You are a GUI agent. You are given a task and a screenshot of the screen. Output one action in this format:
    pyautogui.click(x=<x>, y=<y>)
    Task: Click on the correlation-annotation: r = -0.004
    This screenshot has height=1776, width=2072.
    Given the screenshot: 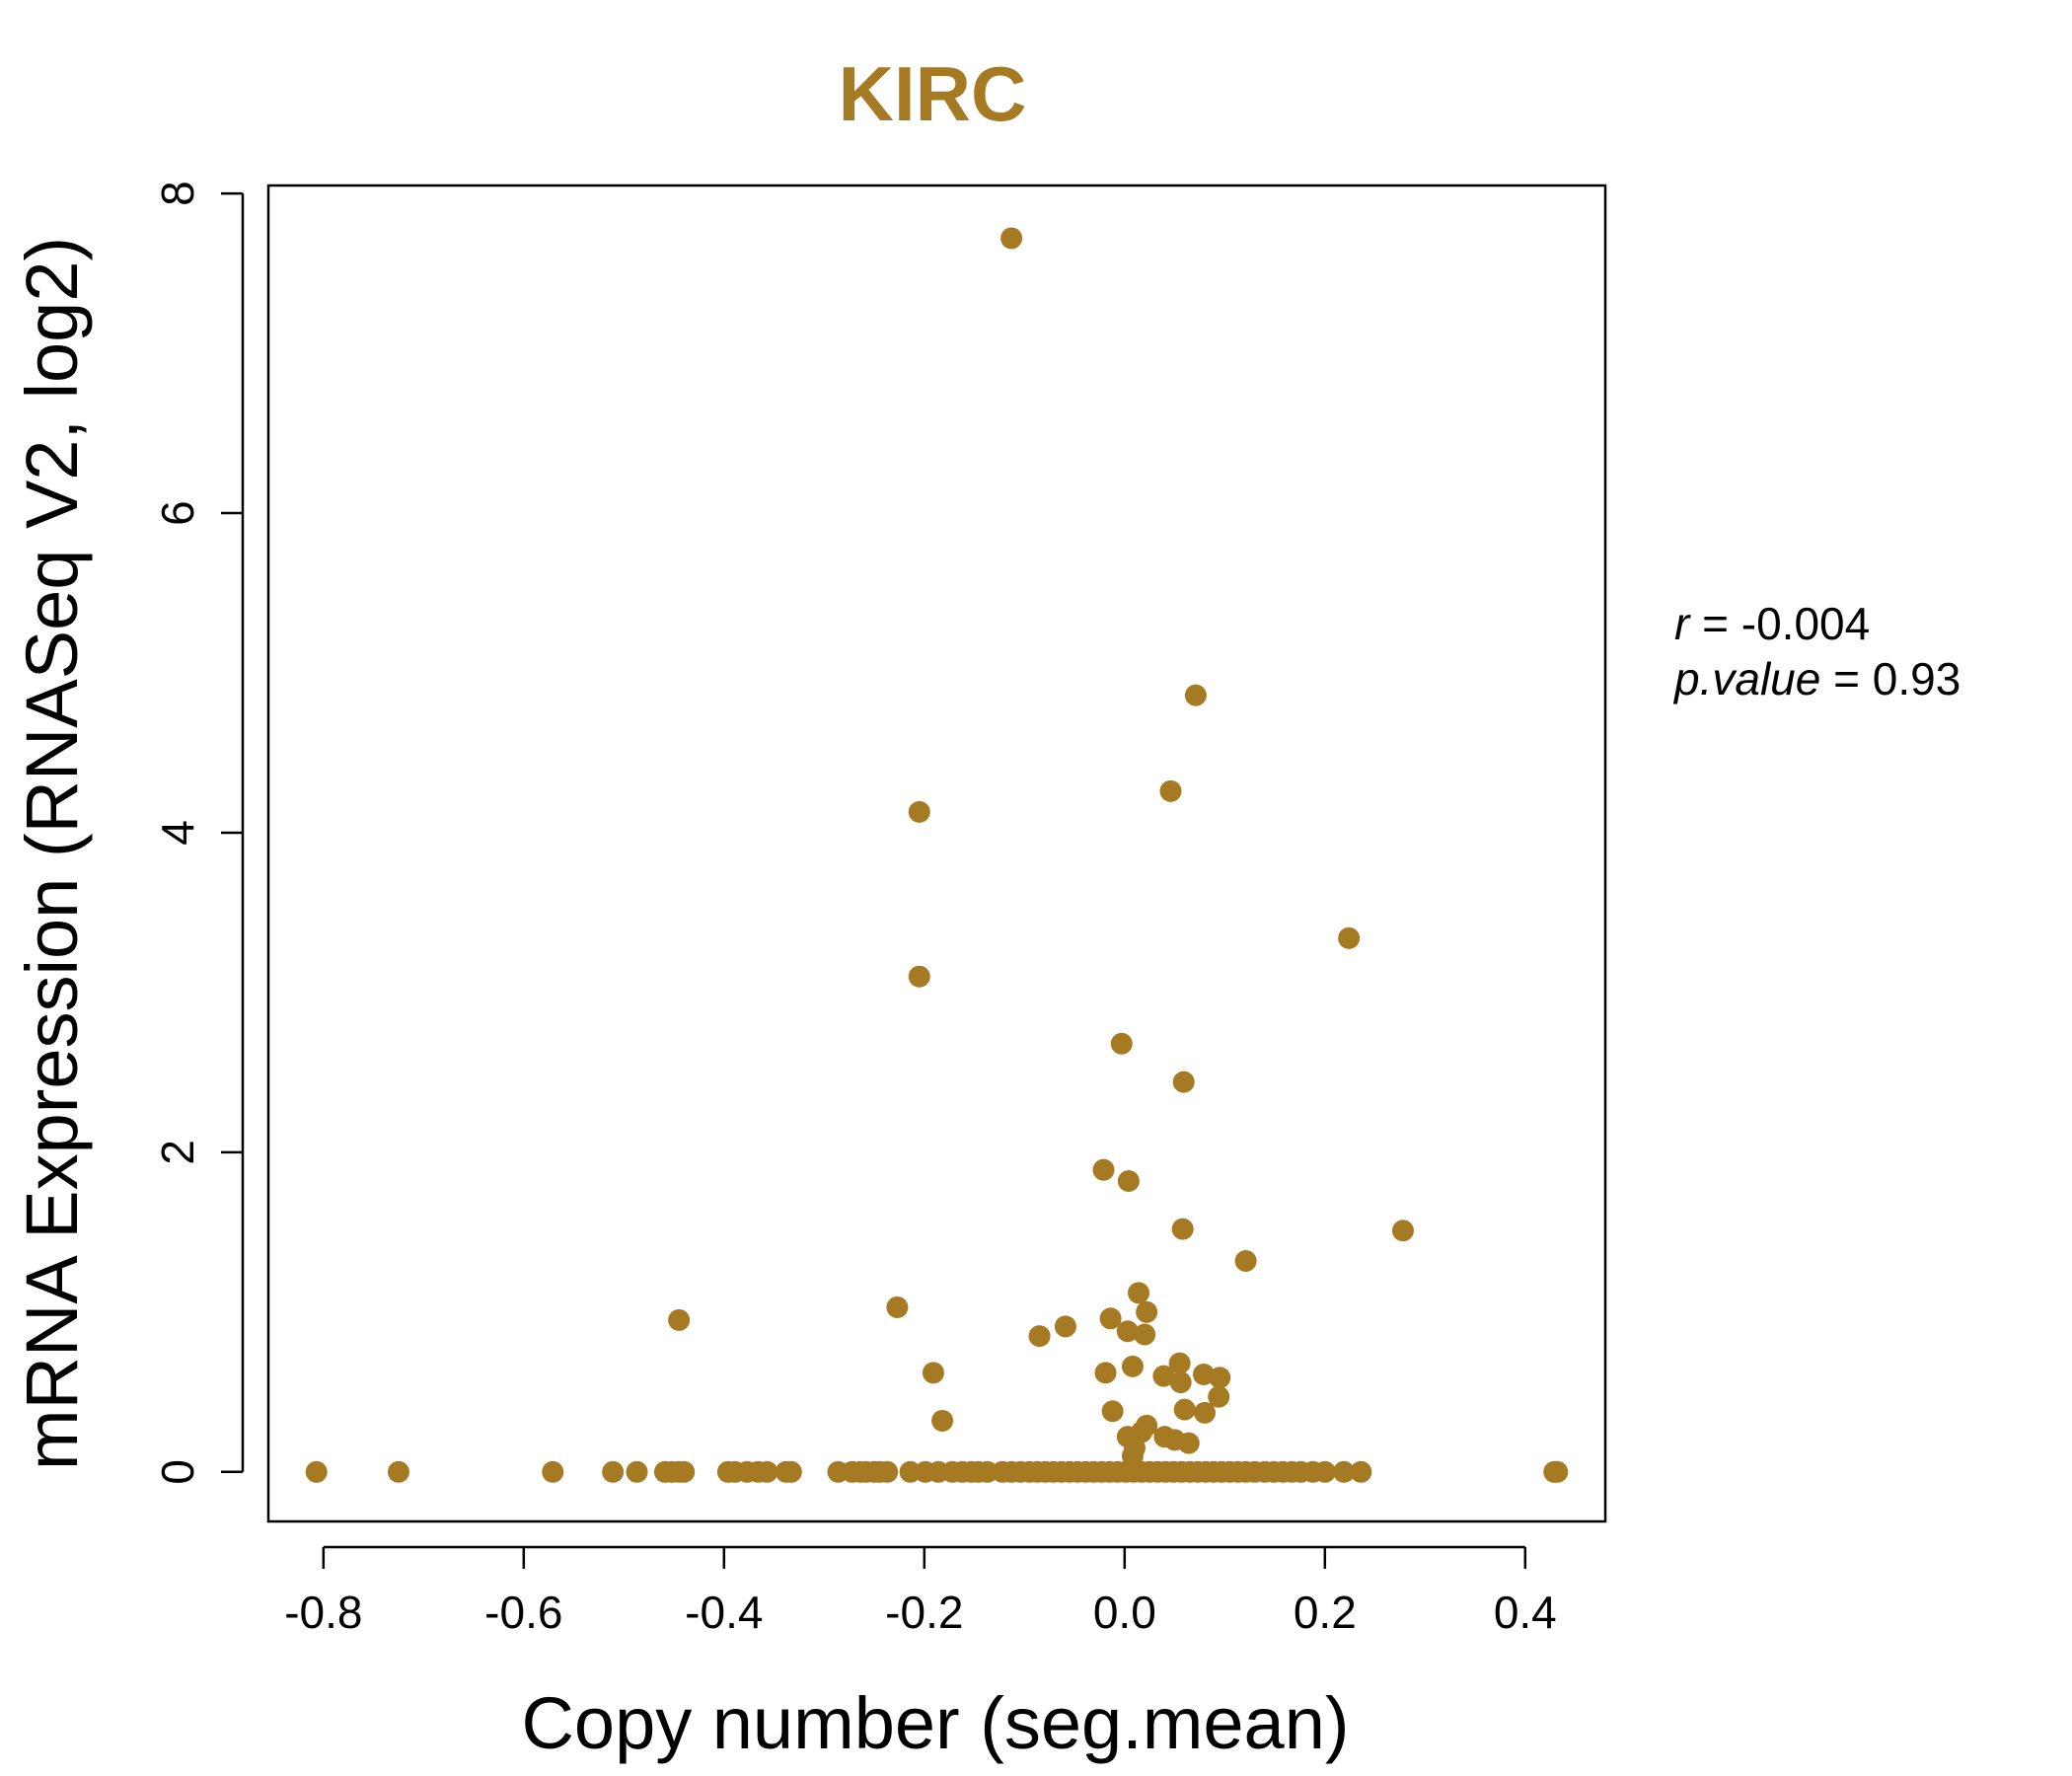 What is the action you would take?
    pyautogui.click(x=1772, y=624)
    